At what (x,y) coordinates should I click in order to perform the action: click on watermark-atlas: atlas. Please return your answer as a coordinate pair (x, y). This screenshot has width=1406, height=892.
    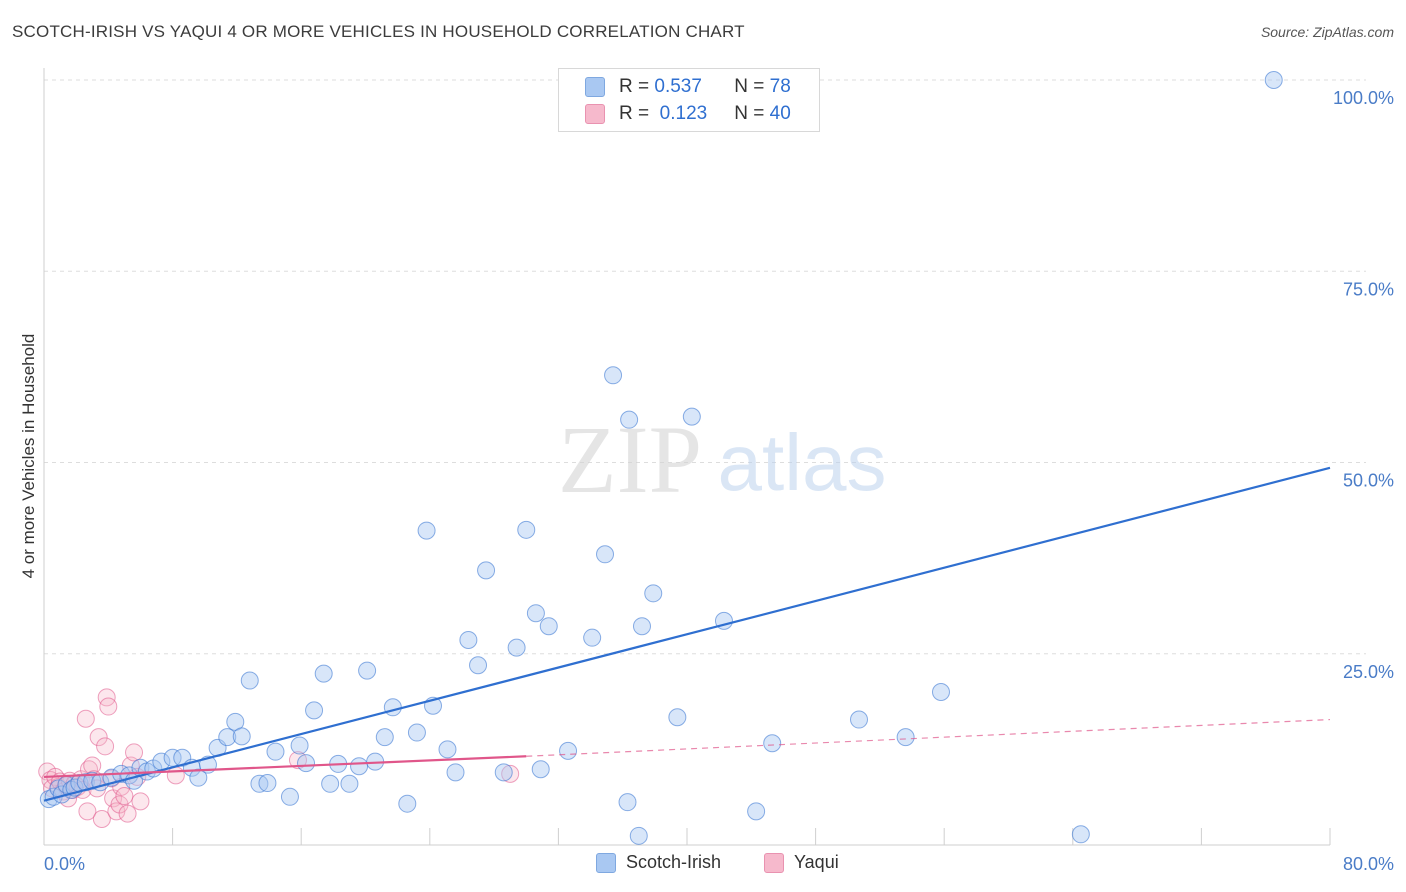
    Looking at the image, I should click on (802, 462).